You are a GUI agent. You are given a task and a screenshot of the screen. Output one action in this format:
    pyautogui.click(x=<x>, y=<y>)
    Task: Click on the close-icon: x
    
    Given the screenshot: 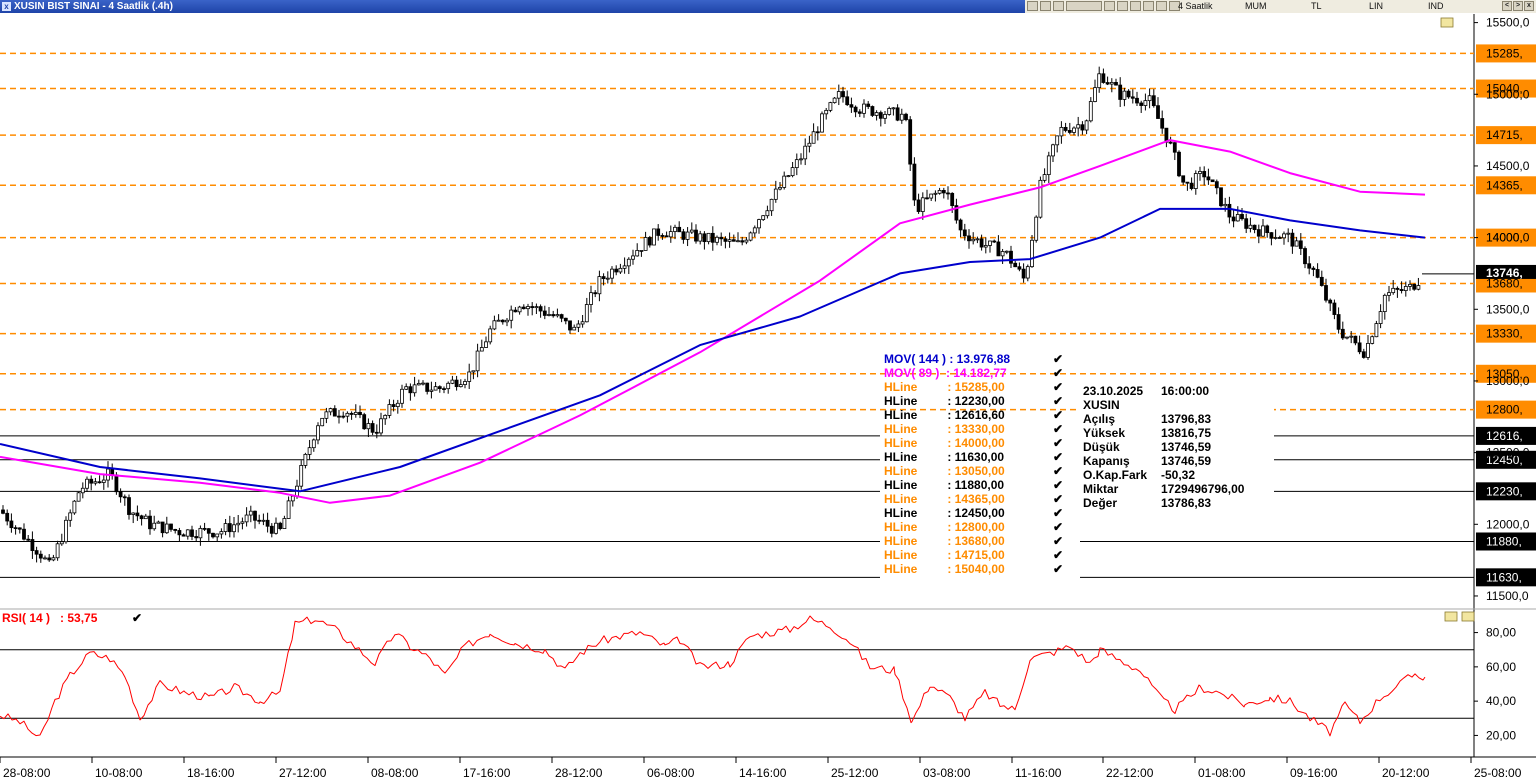 What is the action you would take?
    pyautogui.click(x=1529, y=6)
    